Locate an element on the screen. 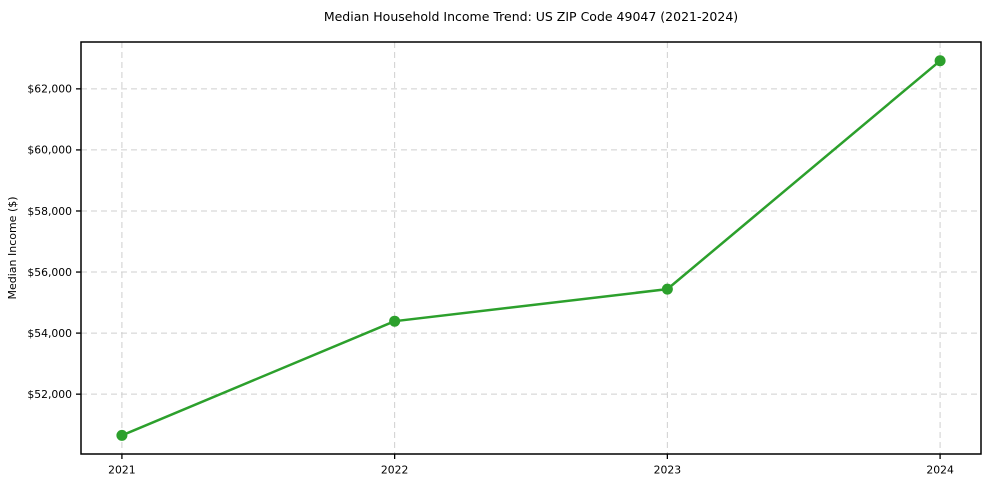 The width and height of the screenshot is (989, 490). y-tick-label: $58,000 is located at coordinates (49, 211).